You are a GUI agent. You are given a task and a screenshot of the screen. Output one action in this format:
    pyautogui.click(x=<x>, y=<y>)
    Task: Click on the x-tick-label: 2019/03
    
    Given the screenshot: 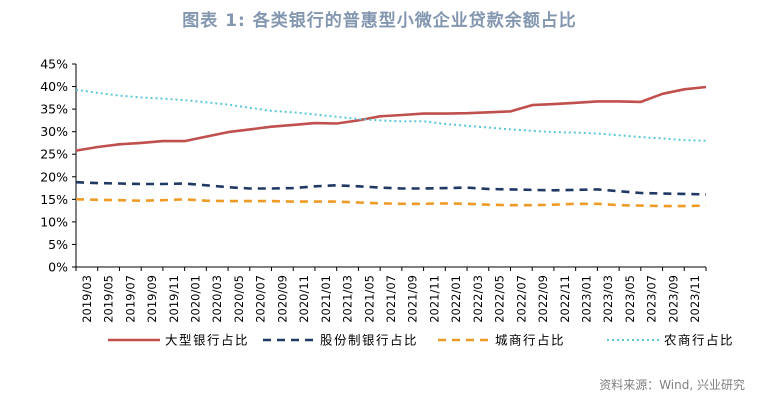 What is the action you would take?
    pyautogui.click(x=87, y=299)
    